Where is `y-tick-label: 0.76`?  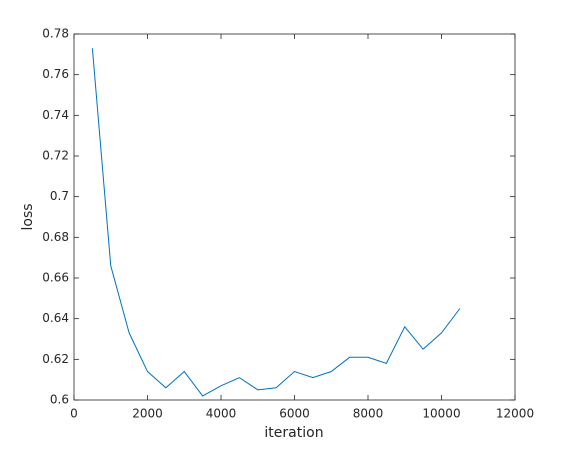
y-tick-label: 0.76 is located at coordinates (55, 74).